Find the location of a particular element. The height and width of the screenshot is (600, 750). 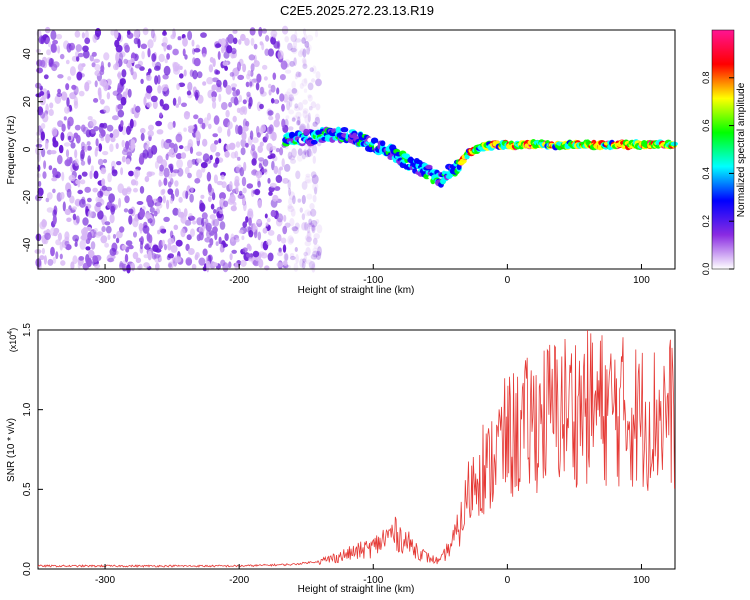

colorbar-tick-label: 0.0 is located at coordinates (706, 269).